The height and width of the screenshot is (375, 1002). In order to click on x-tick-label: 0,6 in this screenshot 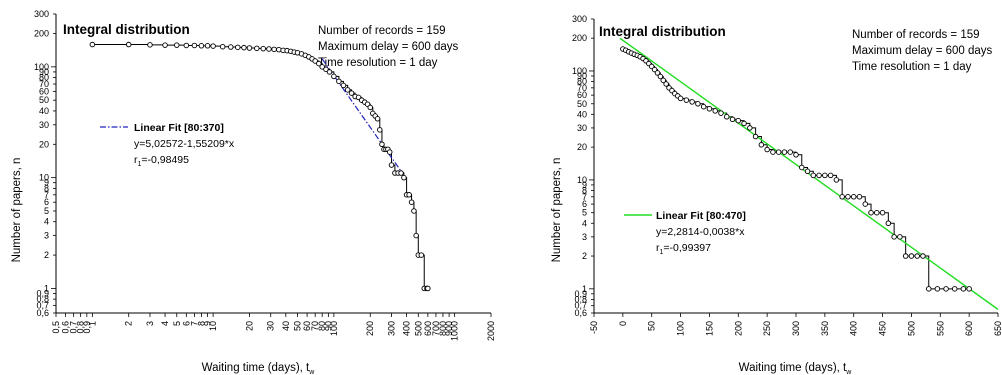, I will do `click(66, 327)`.